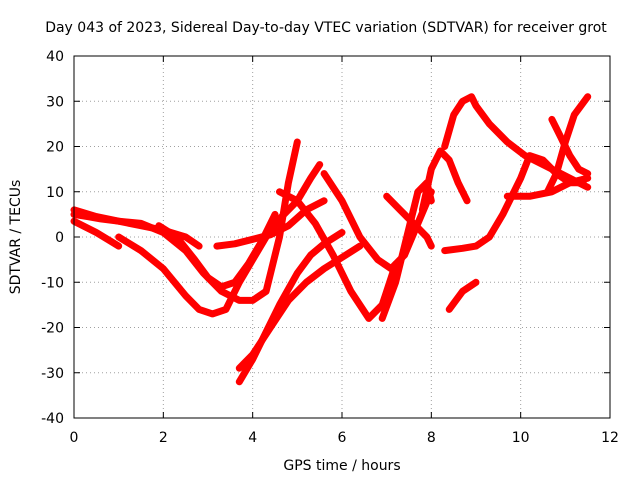 The image size is (640, 480). I want to click on x-tick-label: 10, so click(521, 438).